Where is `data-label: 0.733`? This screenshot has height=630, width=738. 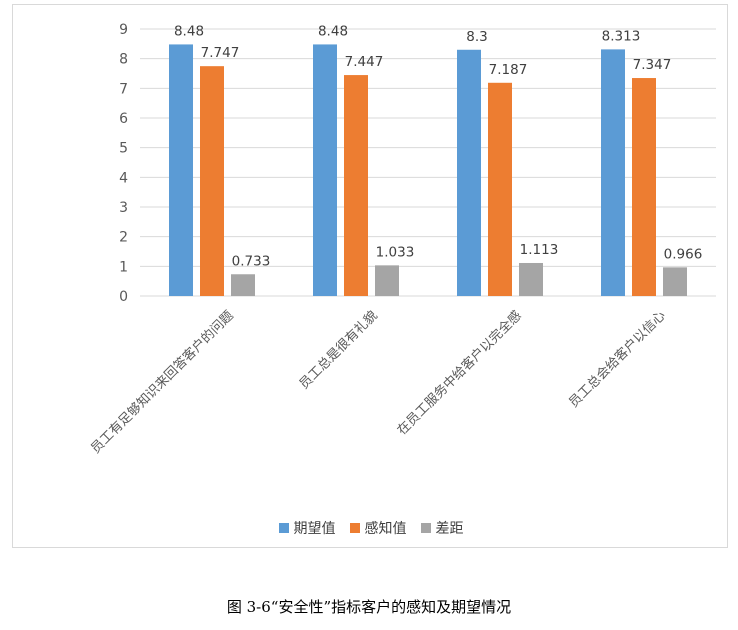
data-label: 0.733 is located at coordinates (251, 261).